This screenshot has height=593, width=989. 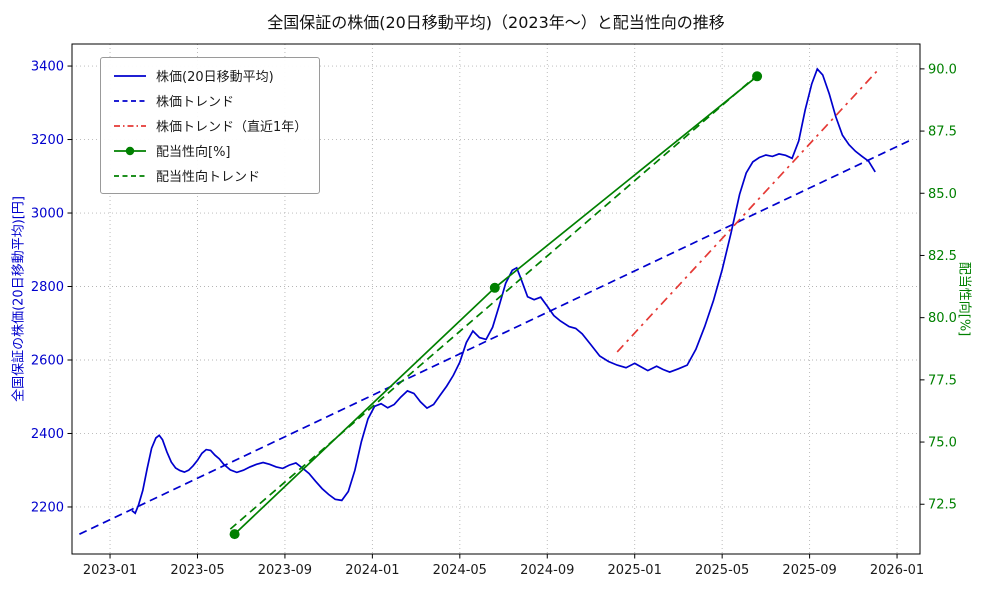 I want to click on y-right-tick-label: 75.0, so click(x=942, y=443).